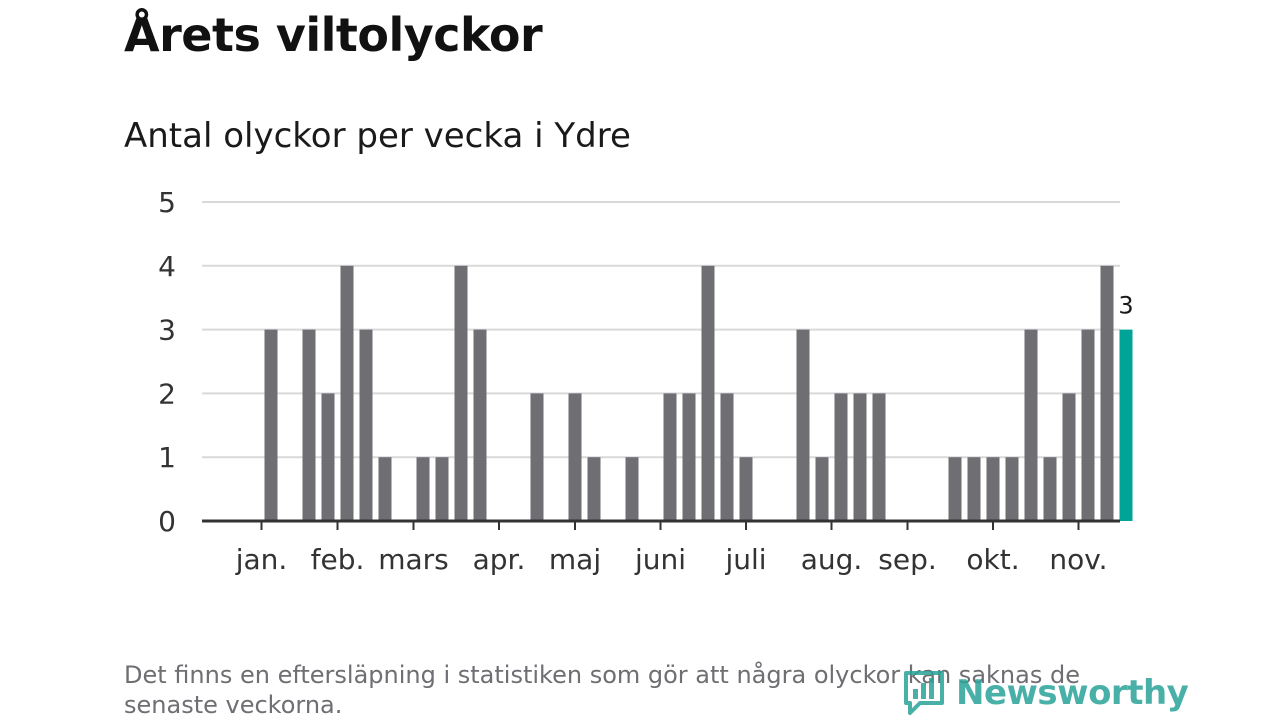 The height and width of the screenshot is (720, 1280). Describe the element at coordinates (167, 266) in the screenshot. I see `y-tick-label-4: 4` at that location.